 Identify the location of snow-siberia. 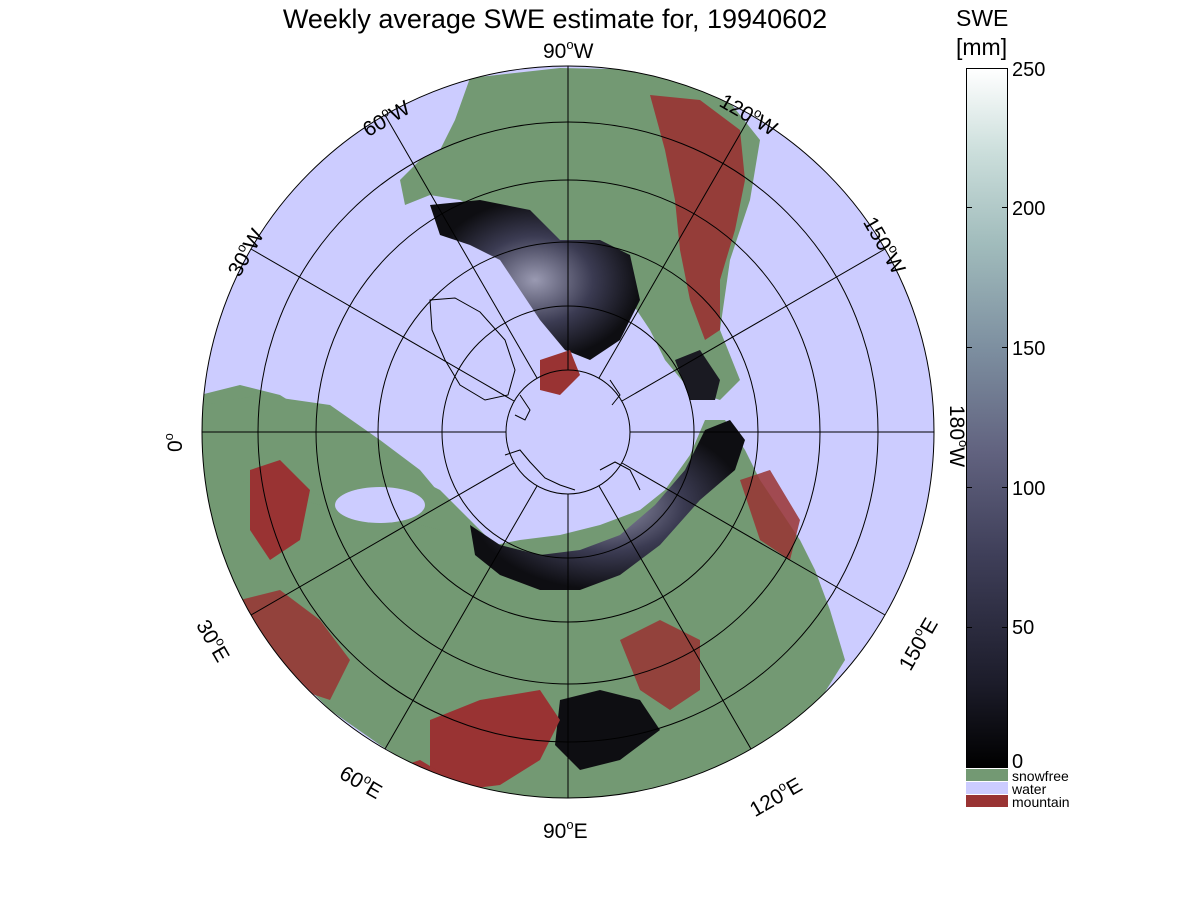
(607, 505).